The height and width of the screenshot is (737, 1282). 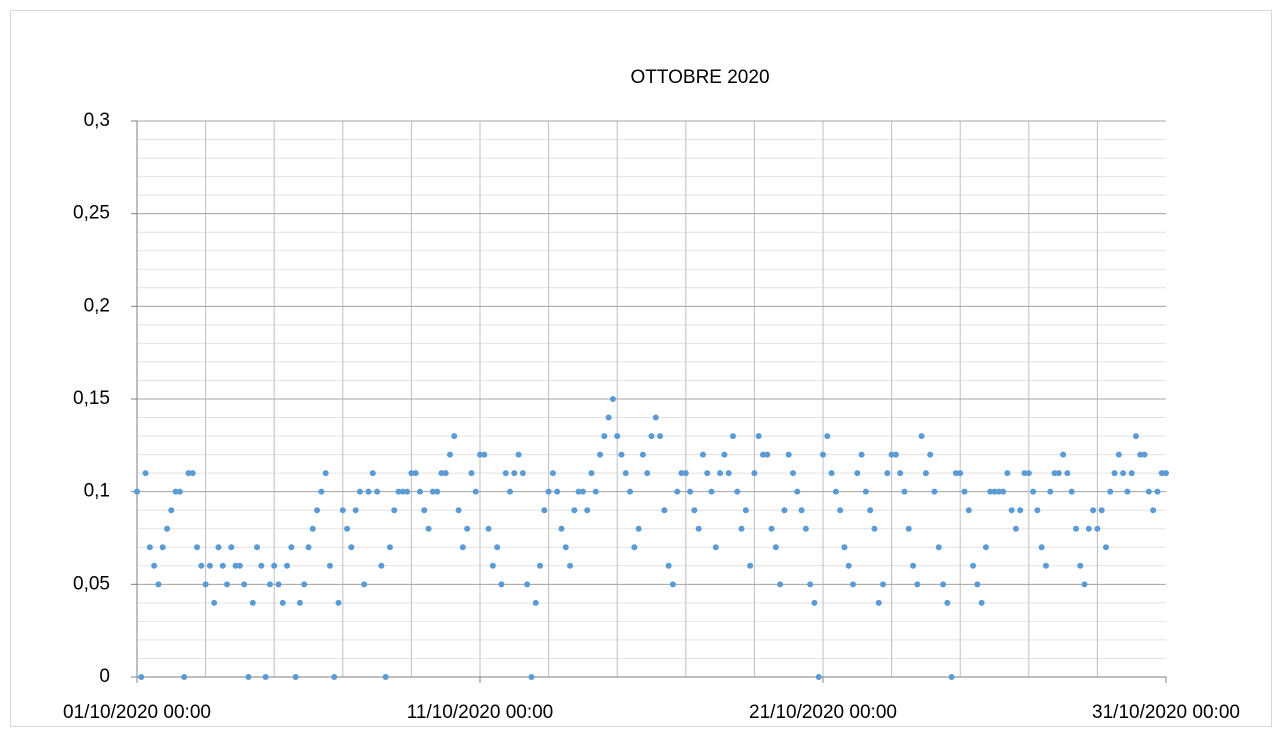 What do you see at coordinates (91, 583) in the screenshot?
I see `y-tick-label: 0,05` at bounding box center [91, 583].